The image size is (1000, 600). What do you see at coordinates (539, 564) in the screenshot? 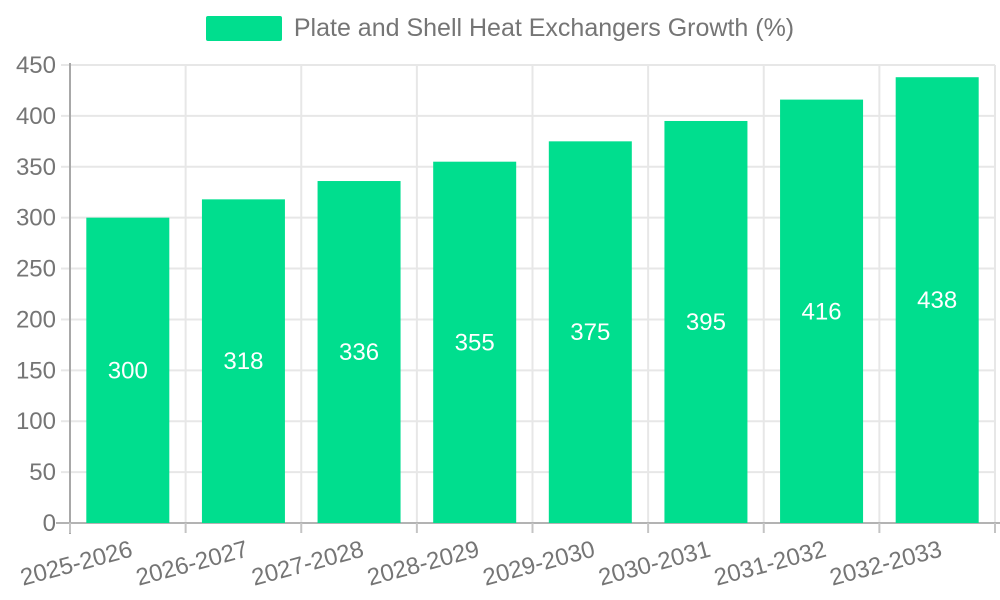
I see `x-tick-label: 2029-2030` at bounding box center [539, 564].